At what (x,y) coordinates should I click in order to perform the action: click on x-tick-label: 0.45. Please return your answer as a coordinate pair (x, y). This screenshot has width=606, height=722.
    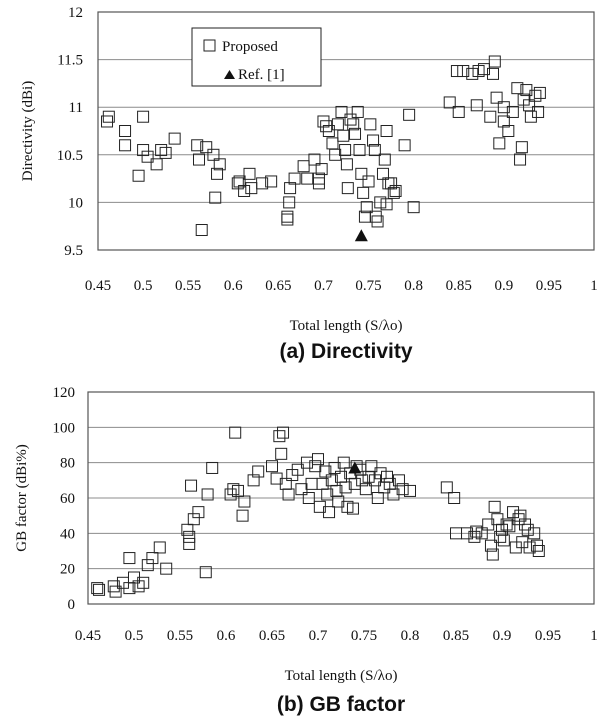
    Looking at the image, I should click on (88, 636).